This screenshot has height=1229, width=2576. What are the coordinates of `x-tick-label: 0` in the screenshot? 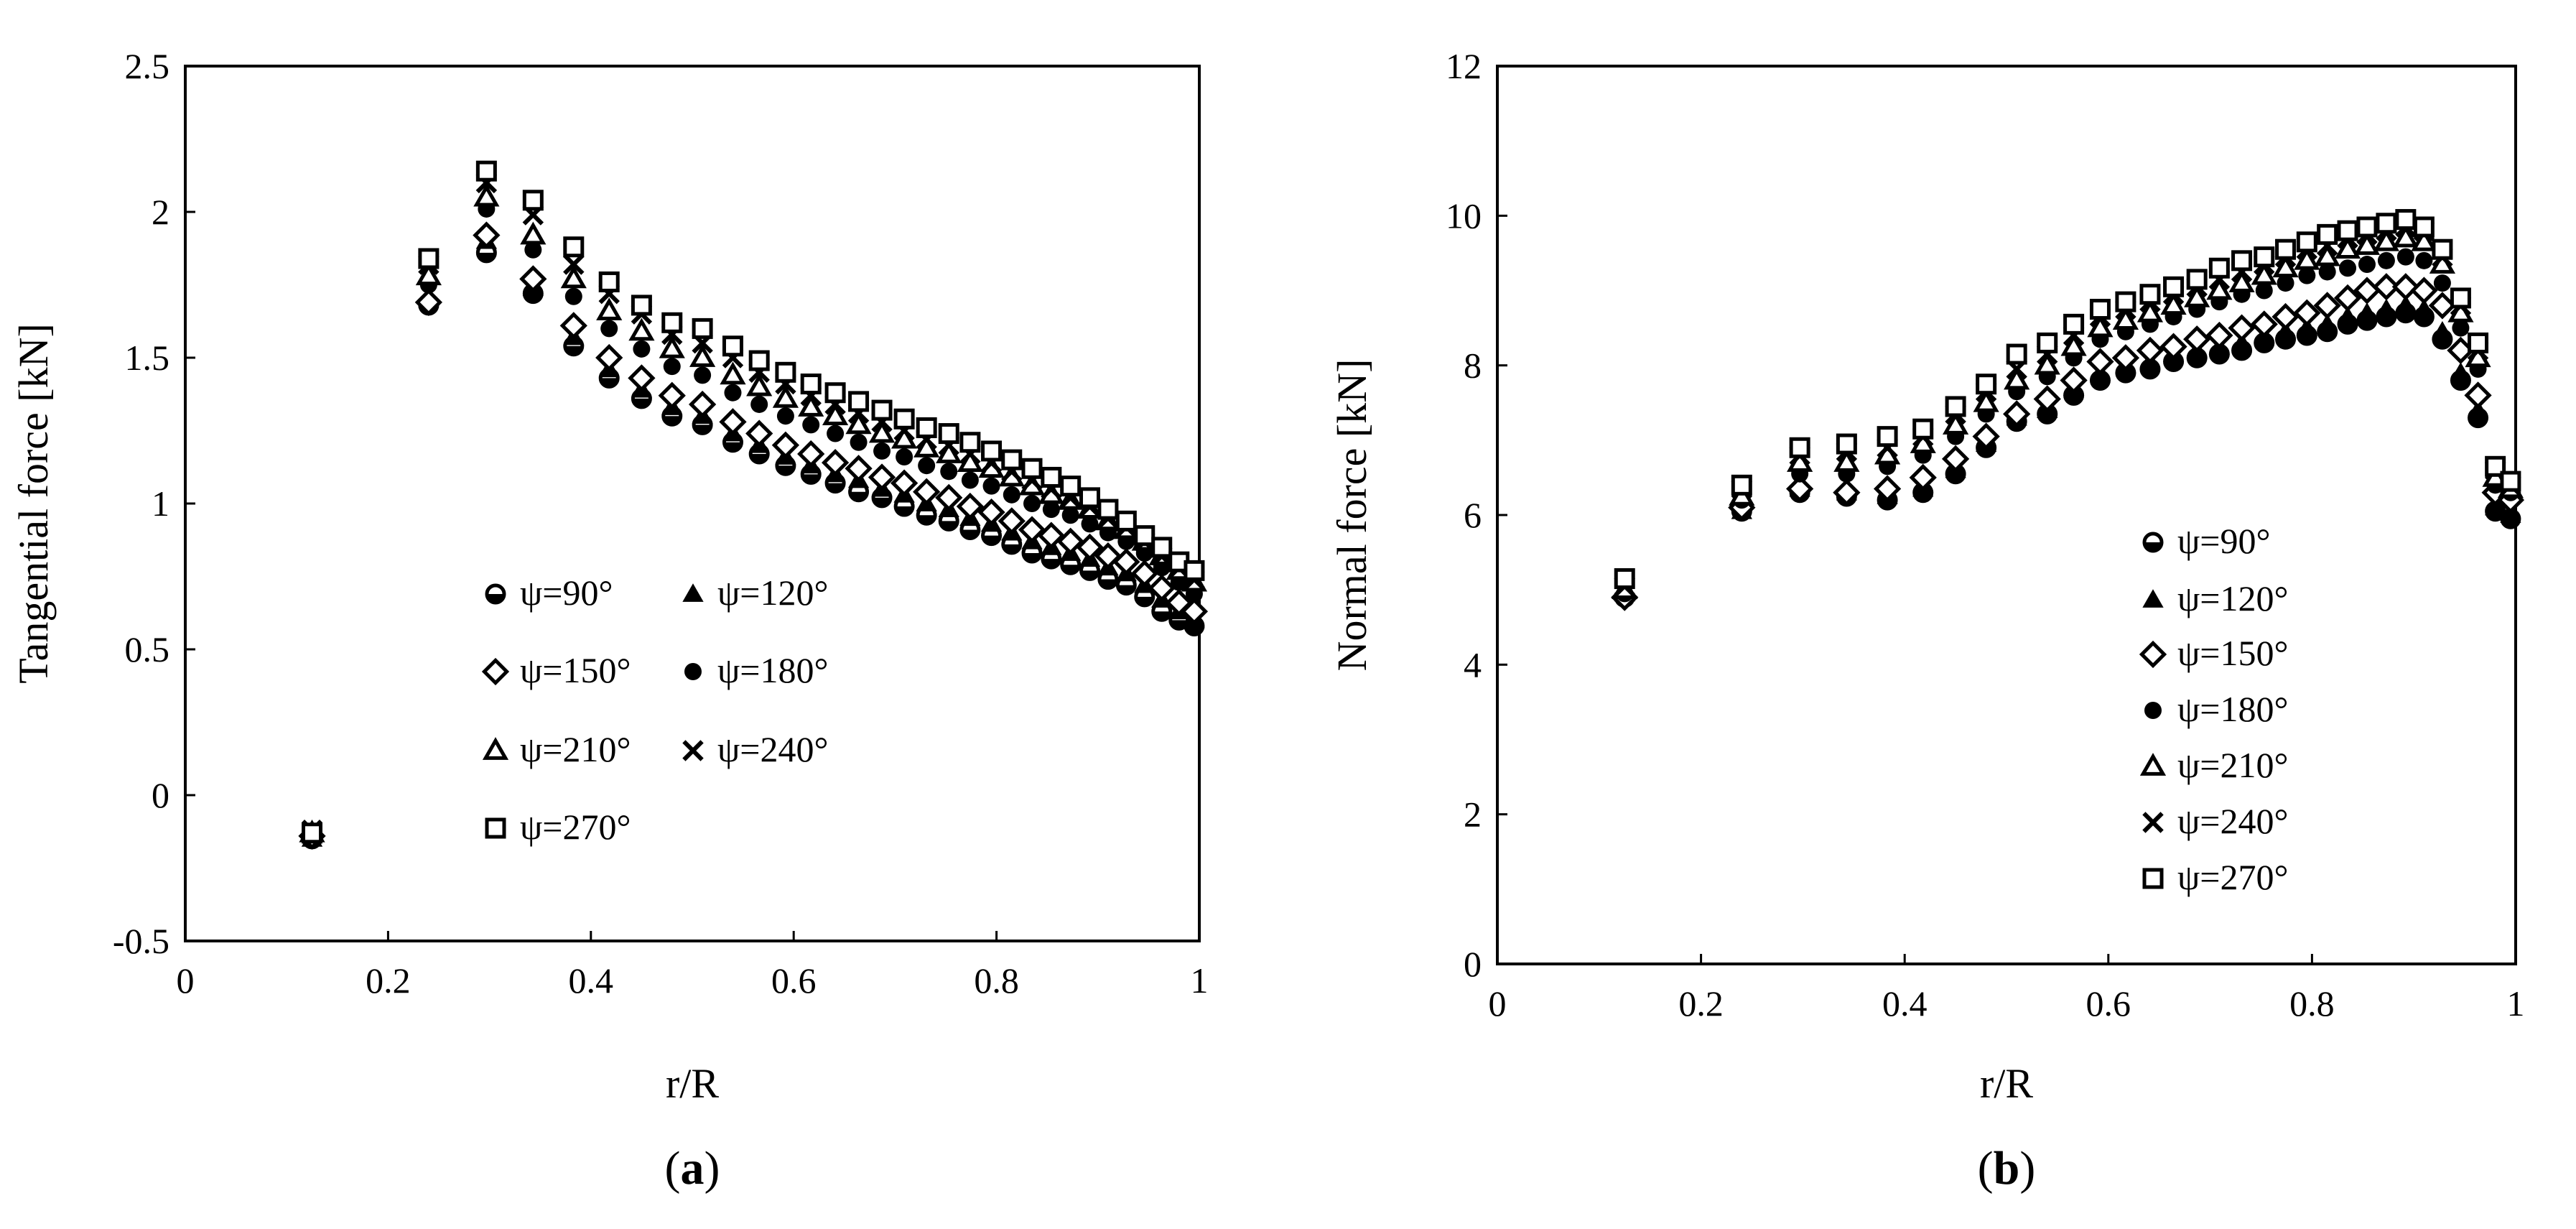 It's located at (186, 980).